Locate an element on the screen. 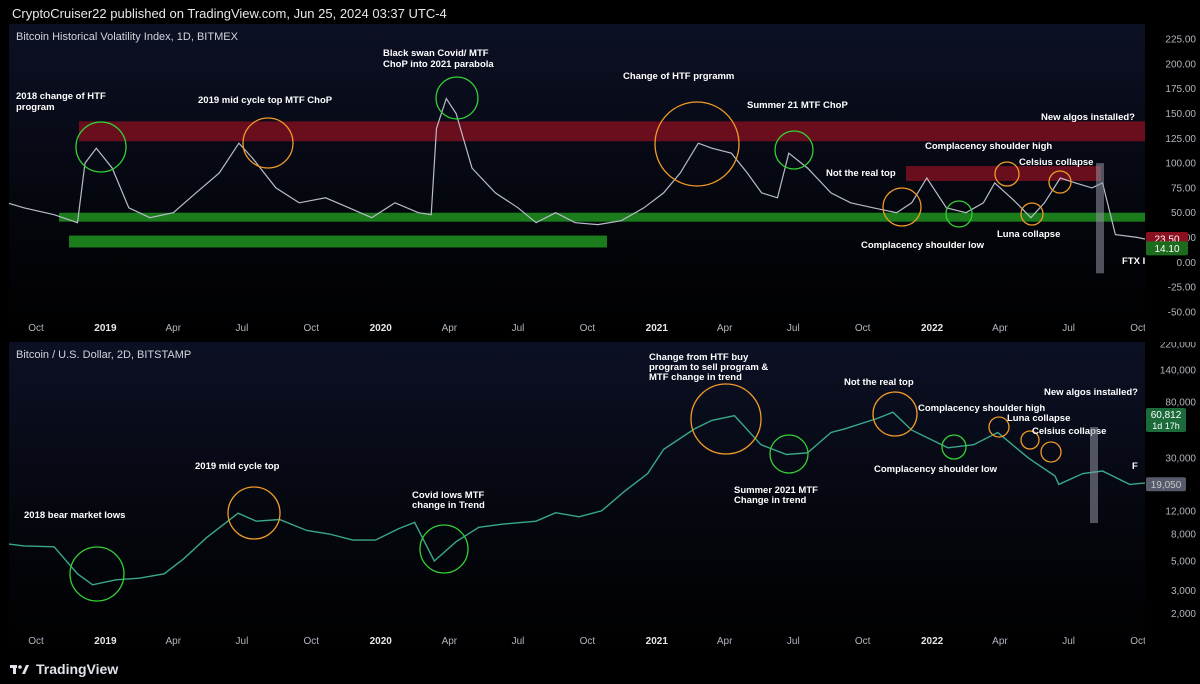 This screenshot has width=1200, height=684. chart-title: Bitcoin / U.S. Dollar, 2D, BITSTAMP is located at coordinates (104, 355).